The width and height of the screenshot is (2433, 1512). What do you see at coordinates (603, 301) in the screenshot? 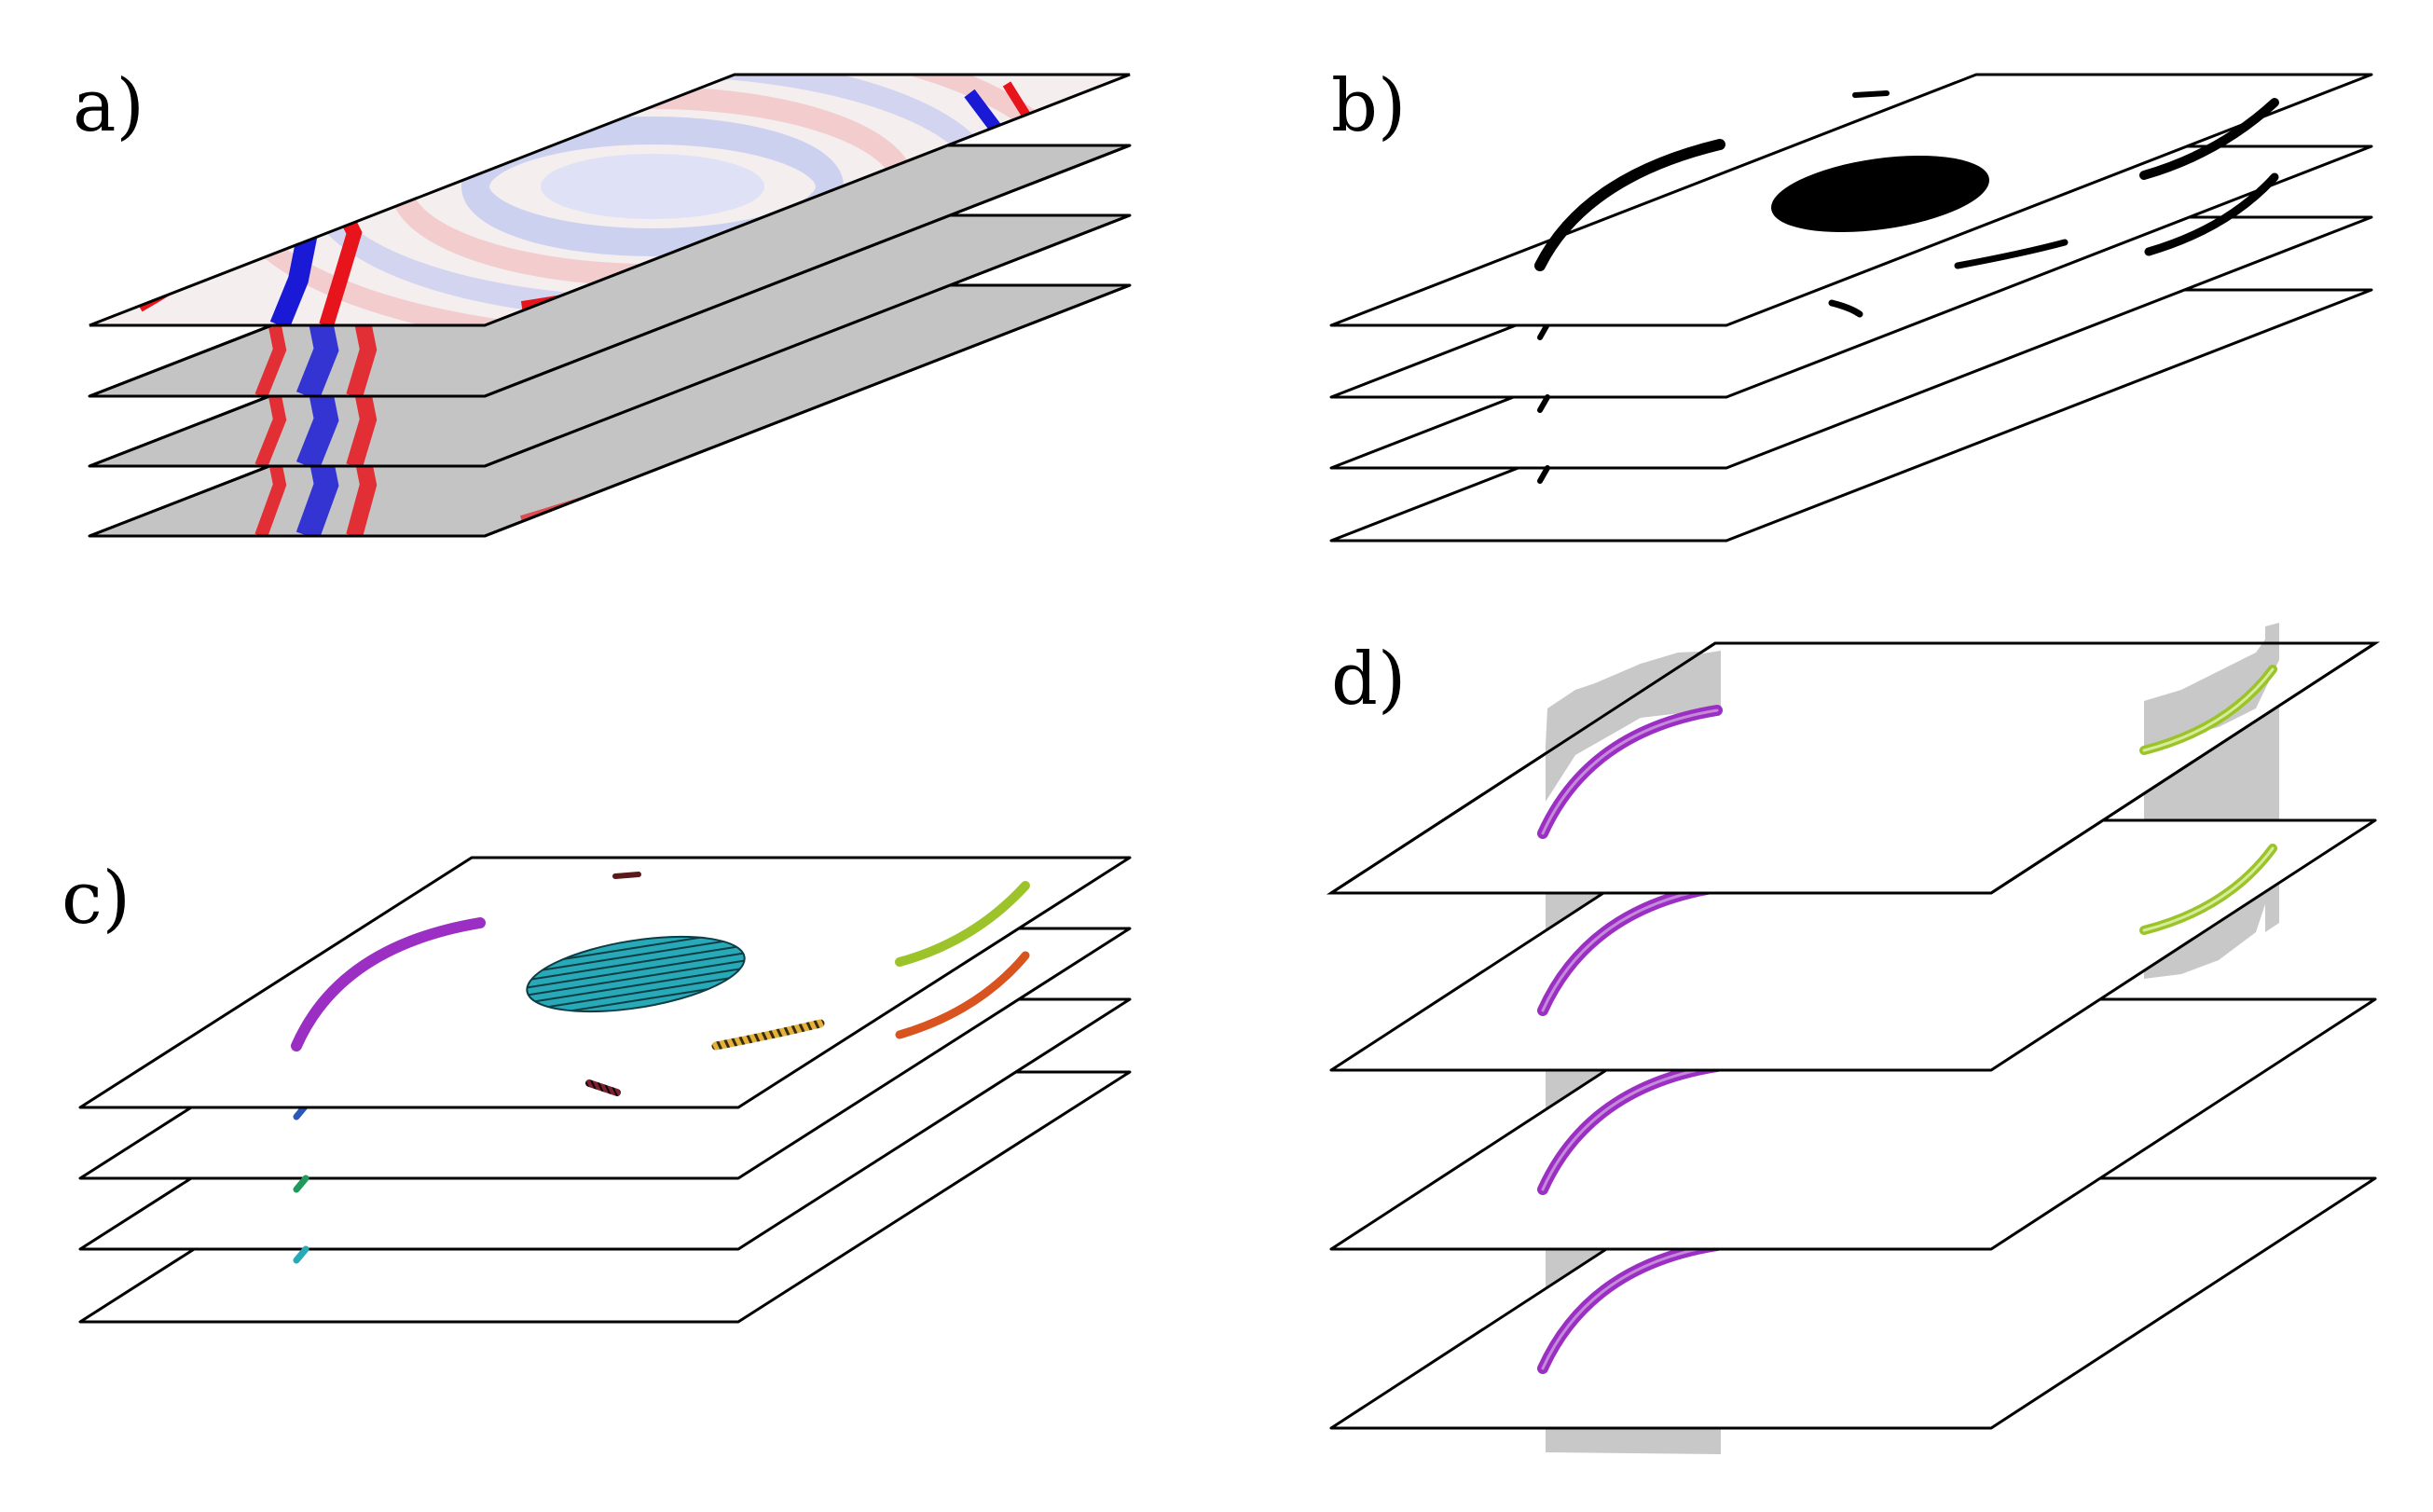
I see `panel-a: a)` at bounding box center [603, 301].